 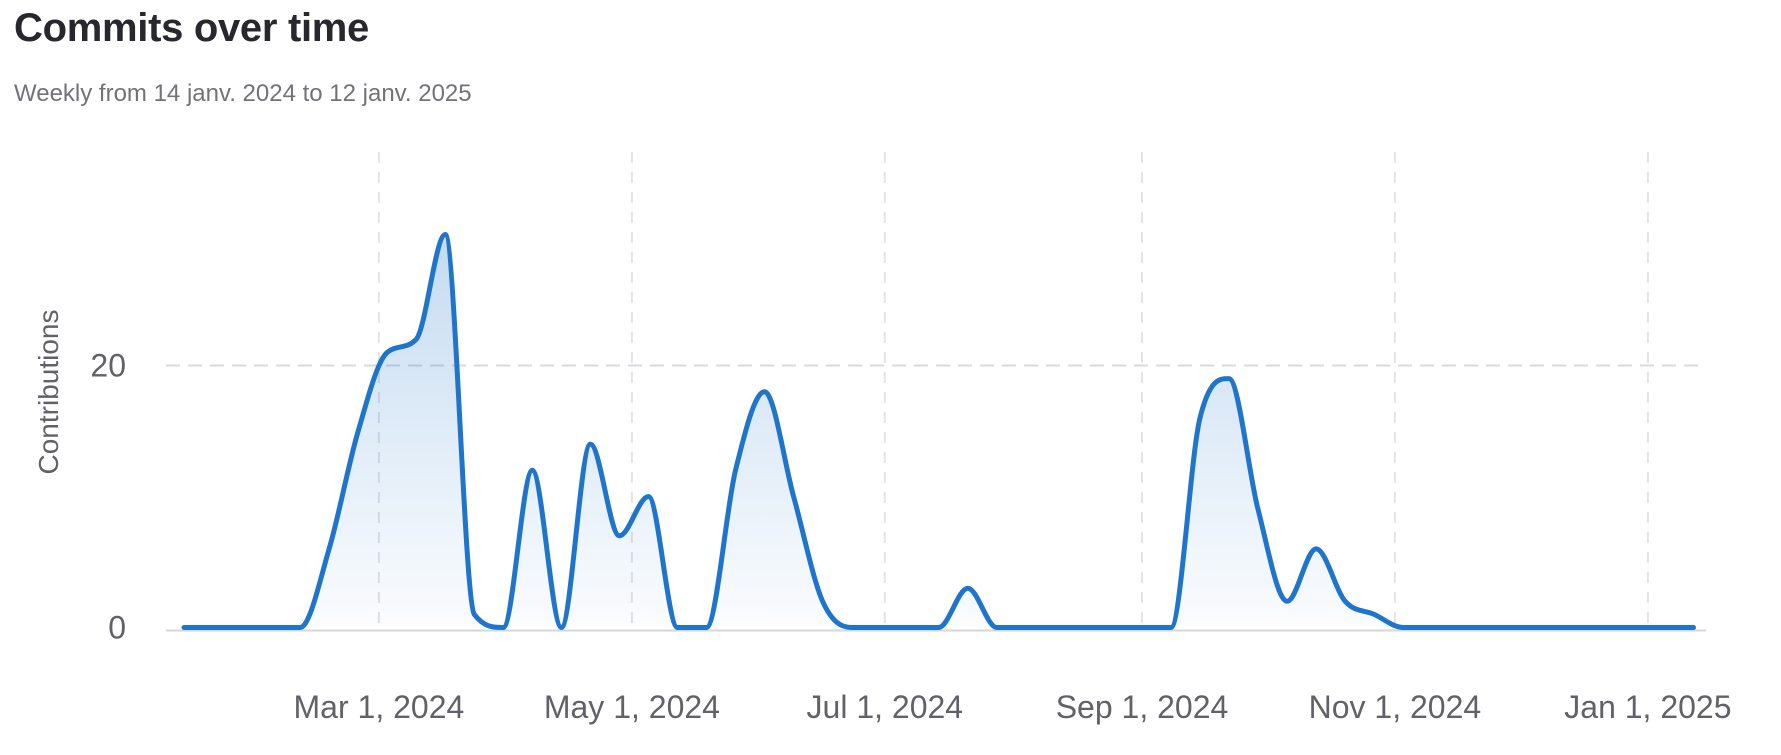 I want to click on x-axis-label: Jul 1, 2024, so click(x=885, y=707).